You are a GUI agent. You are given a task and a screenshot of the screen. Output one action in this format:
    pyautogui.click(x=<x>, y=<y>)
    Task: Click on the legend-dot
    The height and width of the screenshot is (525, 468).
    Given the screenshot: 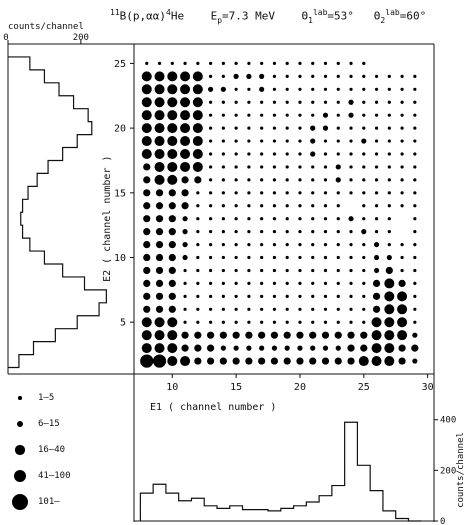 What is the action you would take?
    pyautogui.click(x=20, y=398)
    